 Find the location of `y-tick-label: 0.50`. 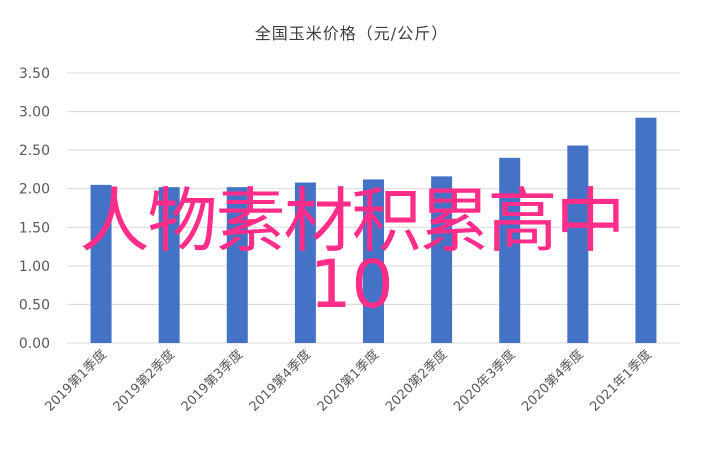

y-tick-label: 0.50 is located at coordinates (34, 305).